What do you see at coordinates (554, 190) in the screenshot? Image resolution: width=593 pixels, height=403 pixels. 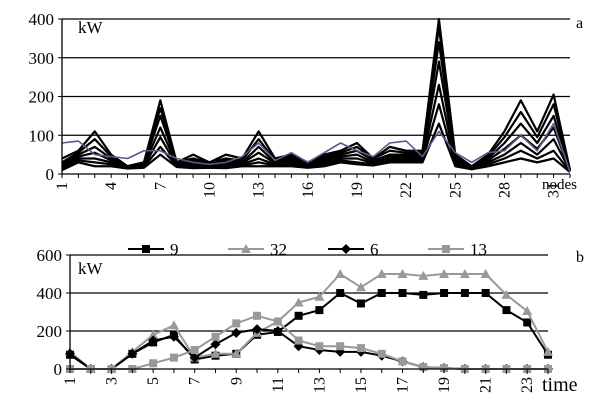 I see `a-x-tick-label: 31` at bounding box center [554, 190].